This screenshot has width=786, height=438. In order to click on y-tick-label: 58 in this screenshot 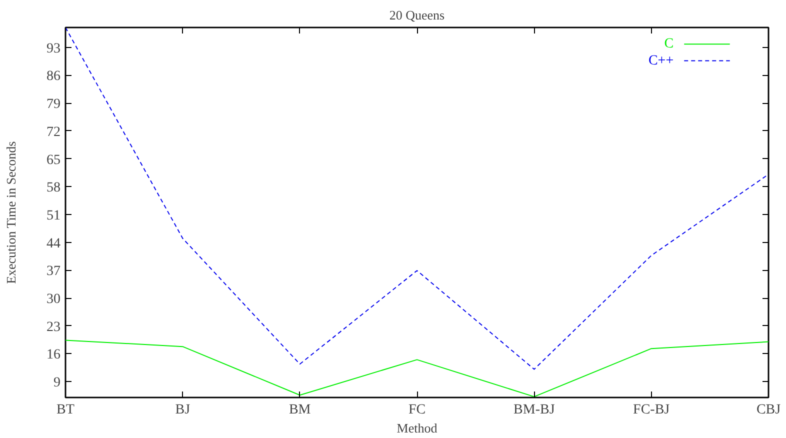, I will do `click(53, 188)`.